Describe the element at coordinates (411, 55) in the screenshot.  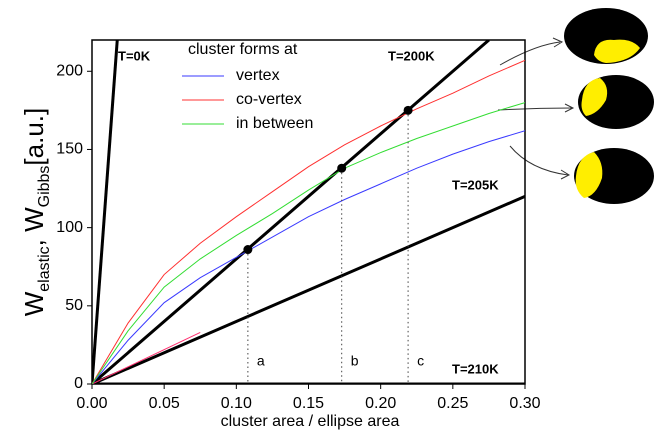
I see `reference-label: T=200K` at that location.